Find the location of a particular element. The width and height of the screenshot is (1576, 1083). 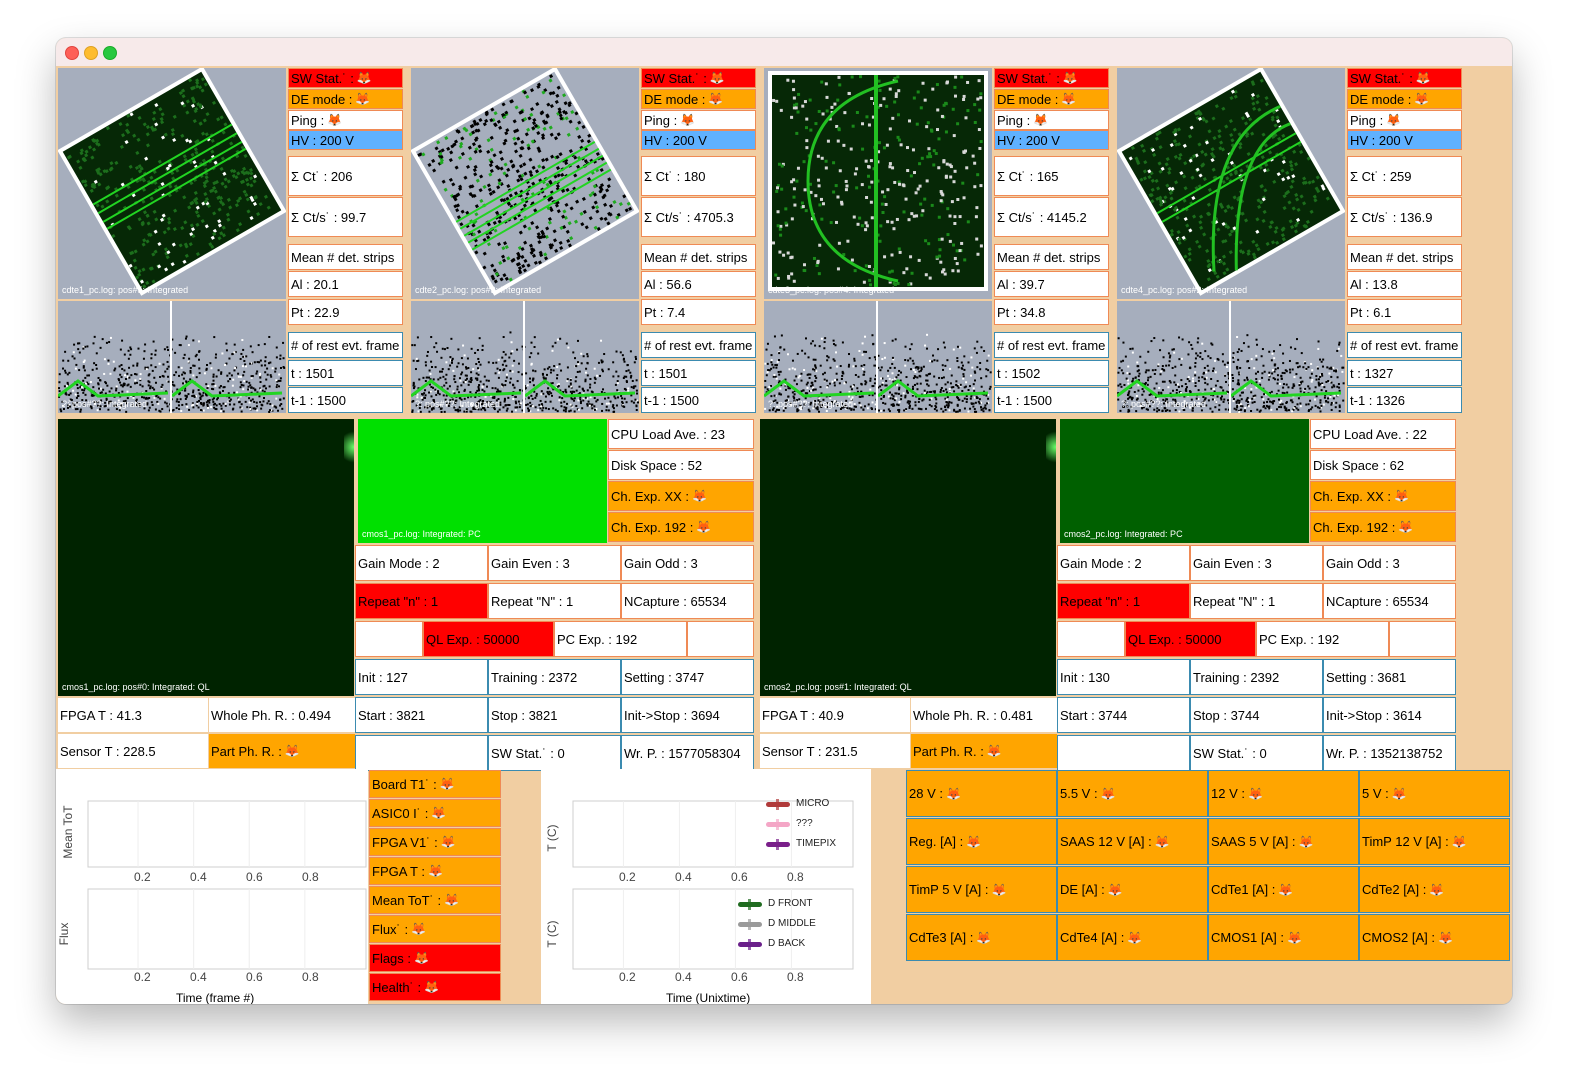

power-status-item: CdTe2 [A] : is located at coordinates (1434, 889).